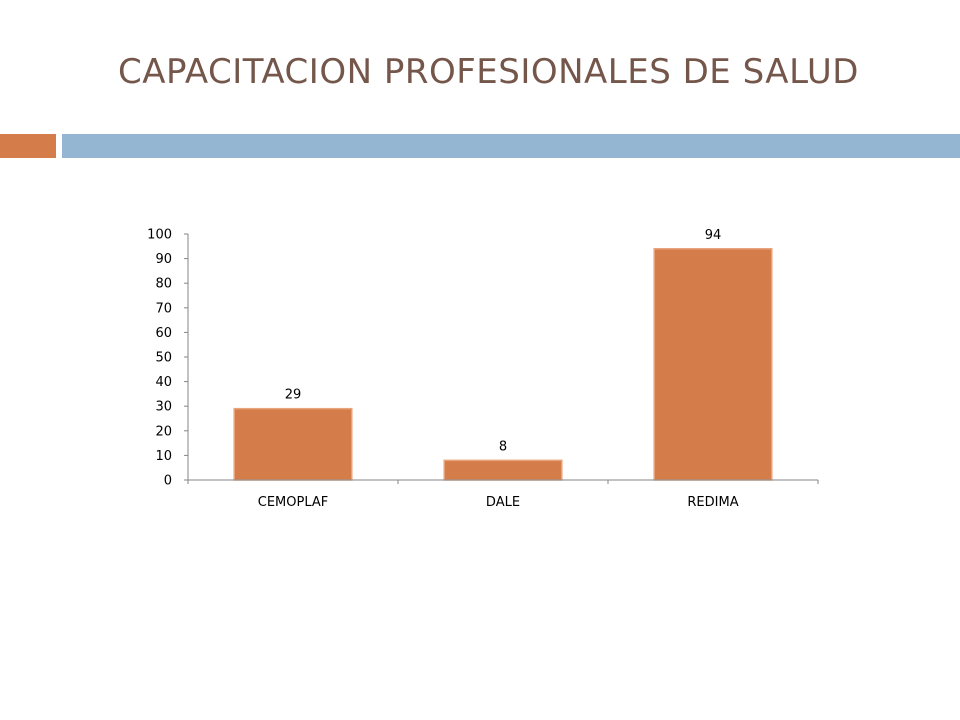  Describe the element at coordinates (511, 146) in the screenshot. I see `accent-bar-blue` at that location.